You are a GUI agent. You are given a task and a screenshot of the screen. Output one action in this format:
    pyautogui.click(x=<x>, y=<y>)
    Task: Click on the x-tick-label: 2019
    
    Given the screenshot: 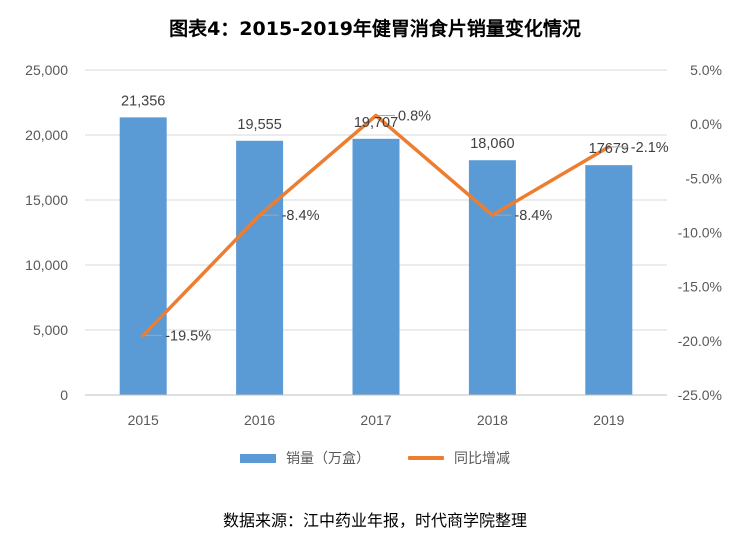 What is the action you would take?
    pyautogui.click(x=608, y=420)
    